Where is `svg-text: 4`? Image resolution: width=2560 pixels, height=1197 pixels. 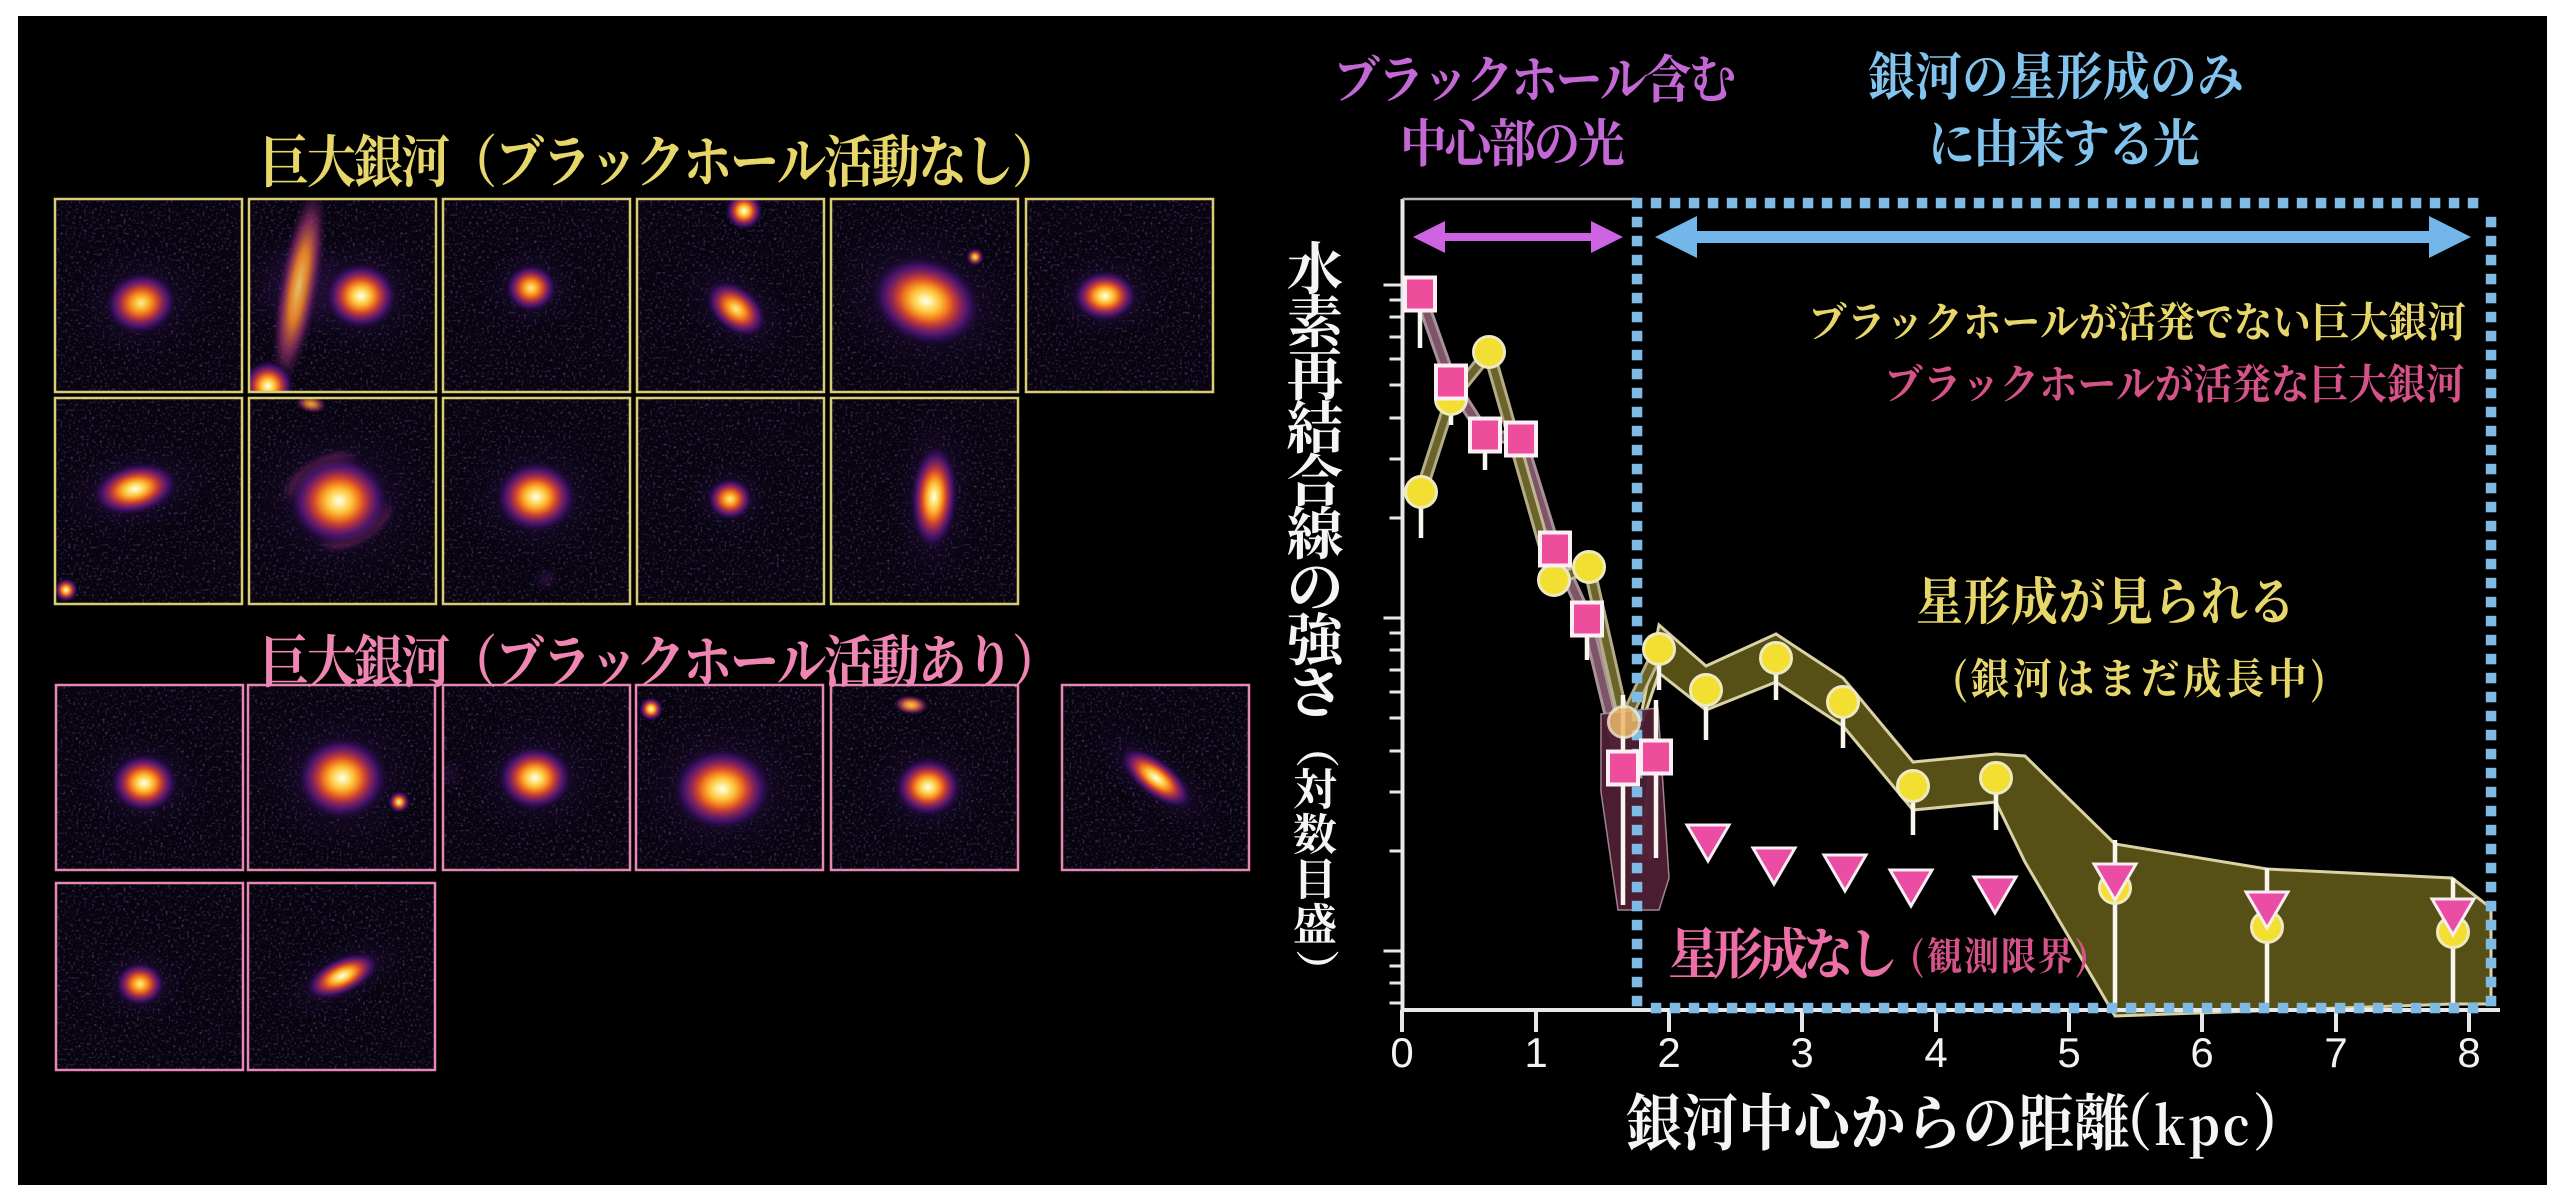 svg-text: 4 is located at coordinates (1935, 1052).